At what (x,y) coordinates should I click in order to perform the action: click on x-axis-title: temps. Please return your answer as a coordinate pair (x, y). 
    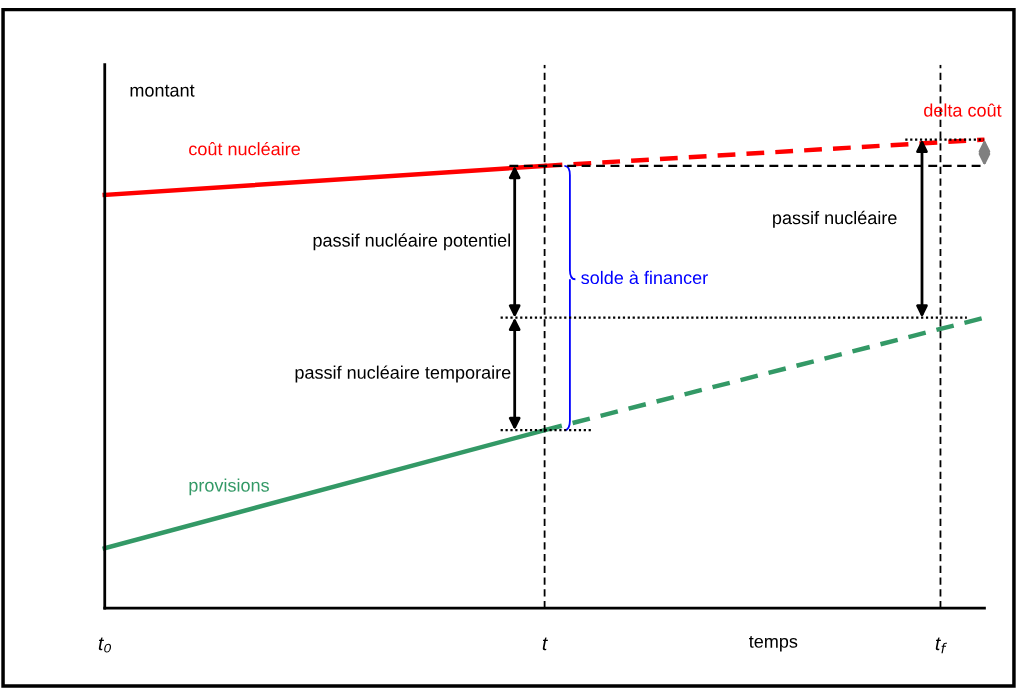
    Looking at the image, I should click on (773, 643).